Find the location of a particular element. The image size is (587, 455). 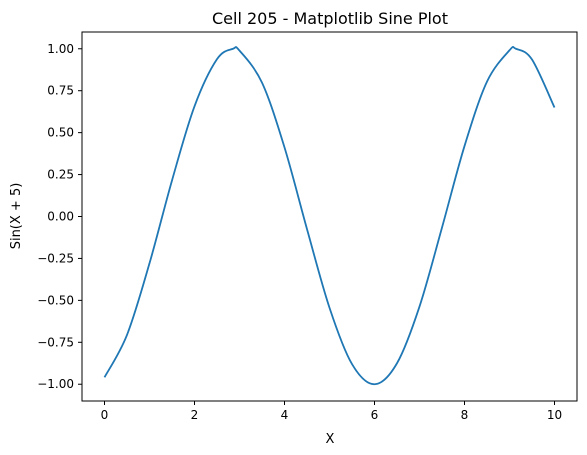

y-tick-label: −0.50 is located at coordinates (55, 300).